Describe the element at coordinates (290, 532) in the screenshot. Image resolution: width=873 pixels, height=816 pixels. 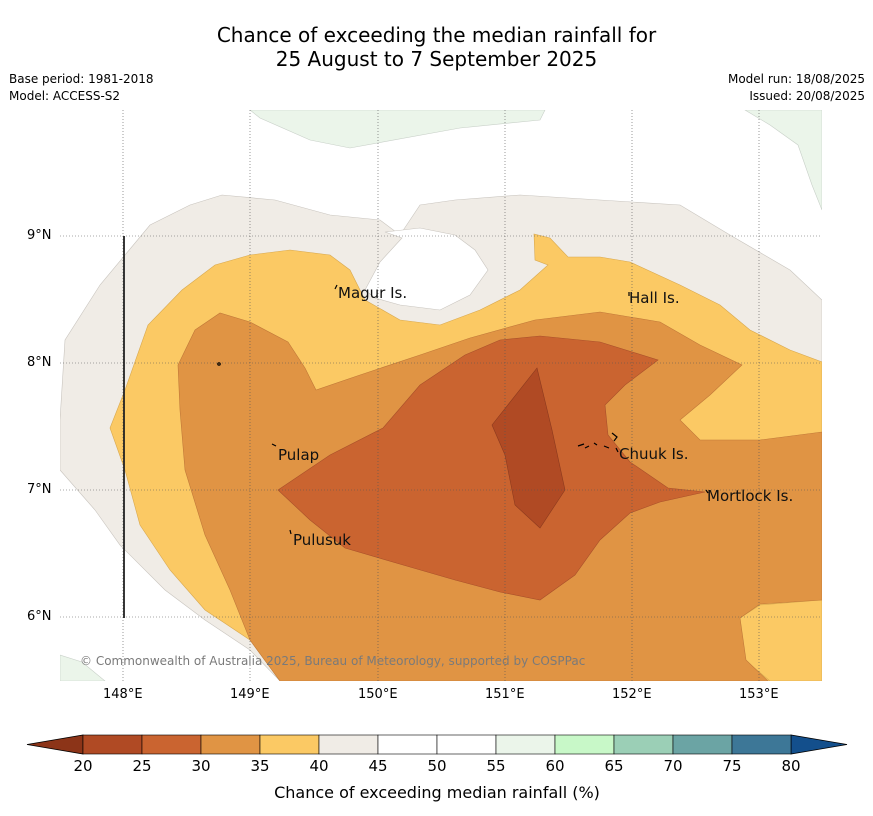
I see `island-pulusuk` at that location.